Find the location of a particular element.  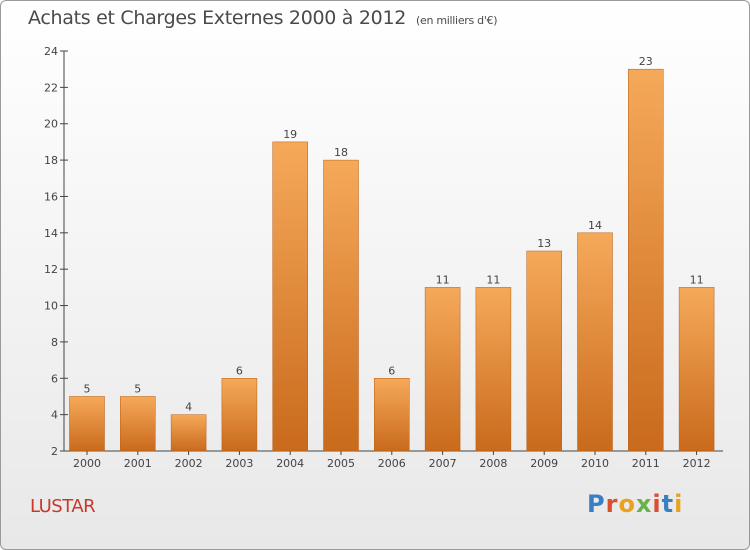

x-tick-label: 2010 is located at coordinates (595, 463).